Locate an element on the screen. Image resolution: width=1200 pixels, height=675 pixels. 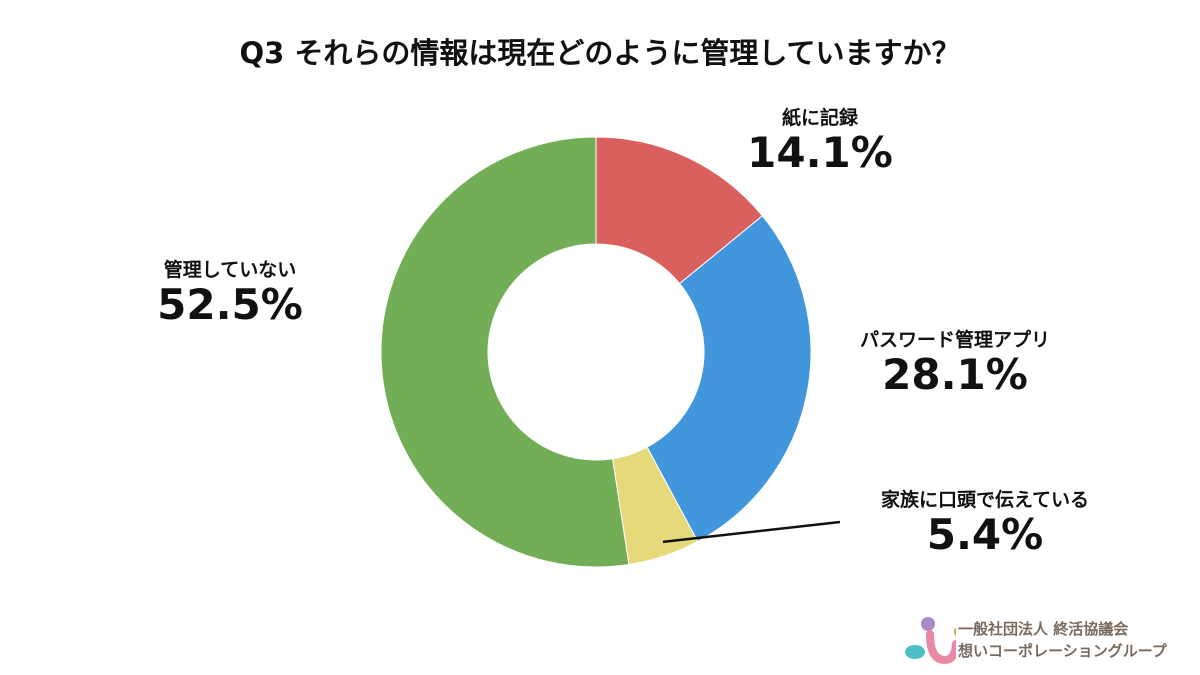
label-none: 管理していない 52.5% is located at coordinates (230, 291).